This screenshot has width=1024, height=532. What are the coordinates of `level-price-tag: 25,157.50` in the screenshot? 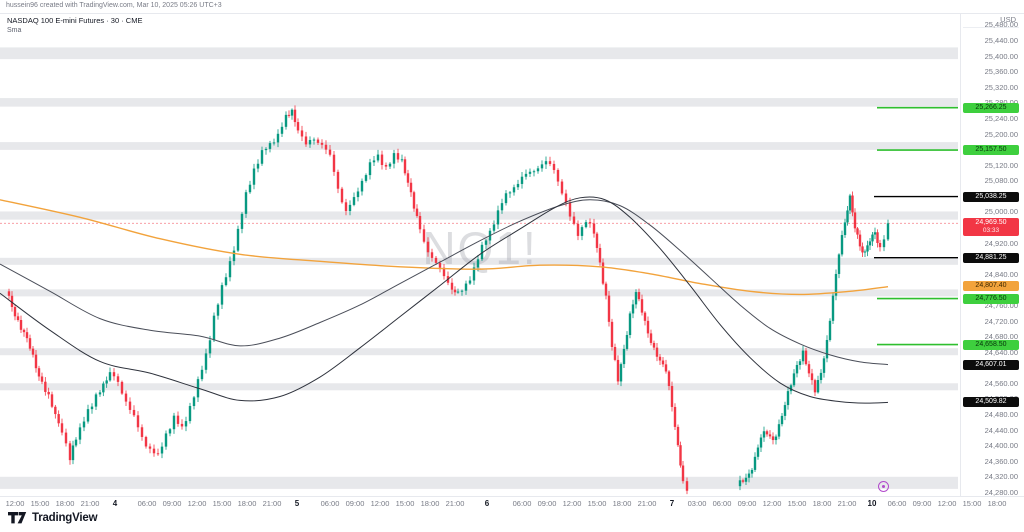 It's located at (991, 150).